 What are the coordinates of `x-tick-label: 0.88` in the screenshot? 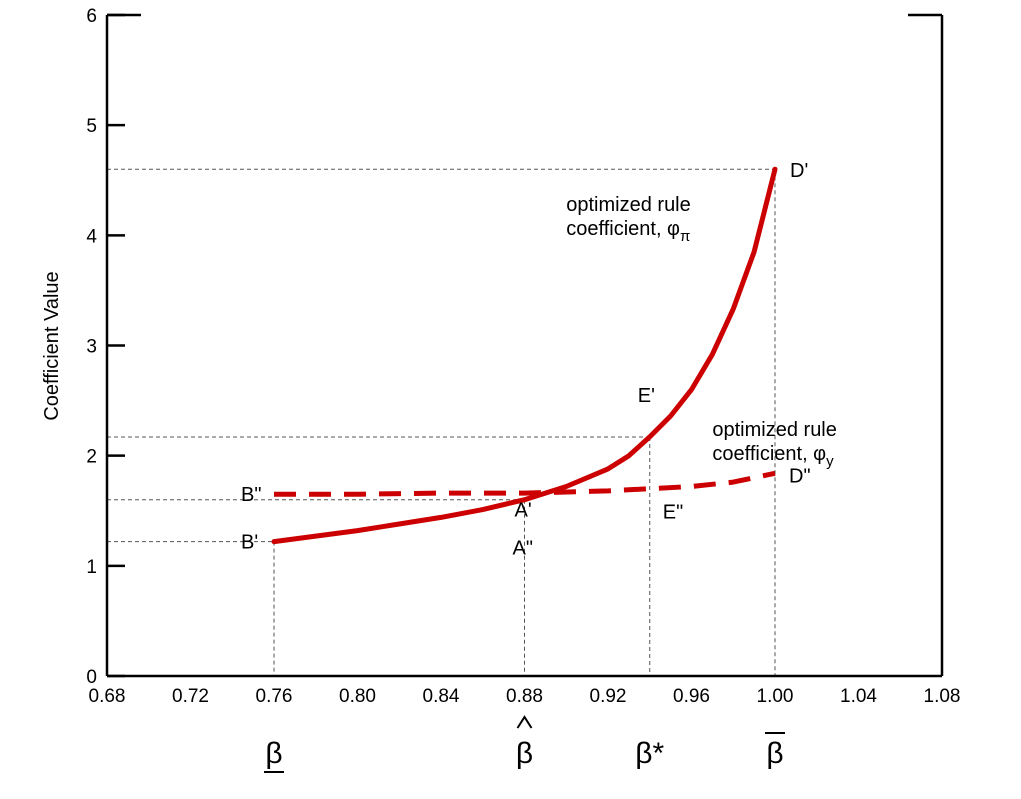 It's located at (524, 696).